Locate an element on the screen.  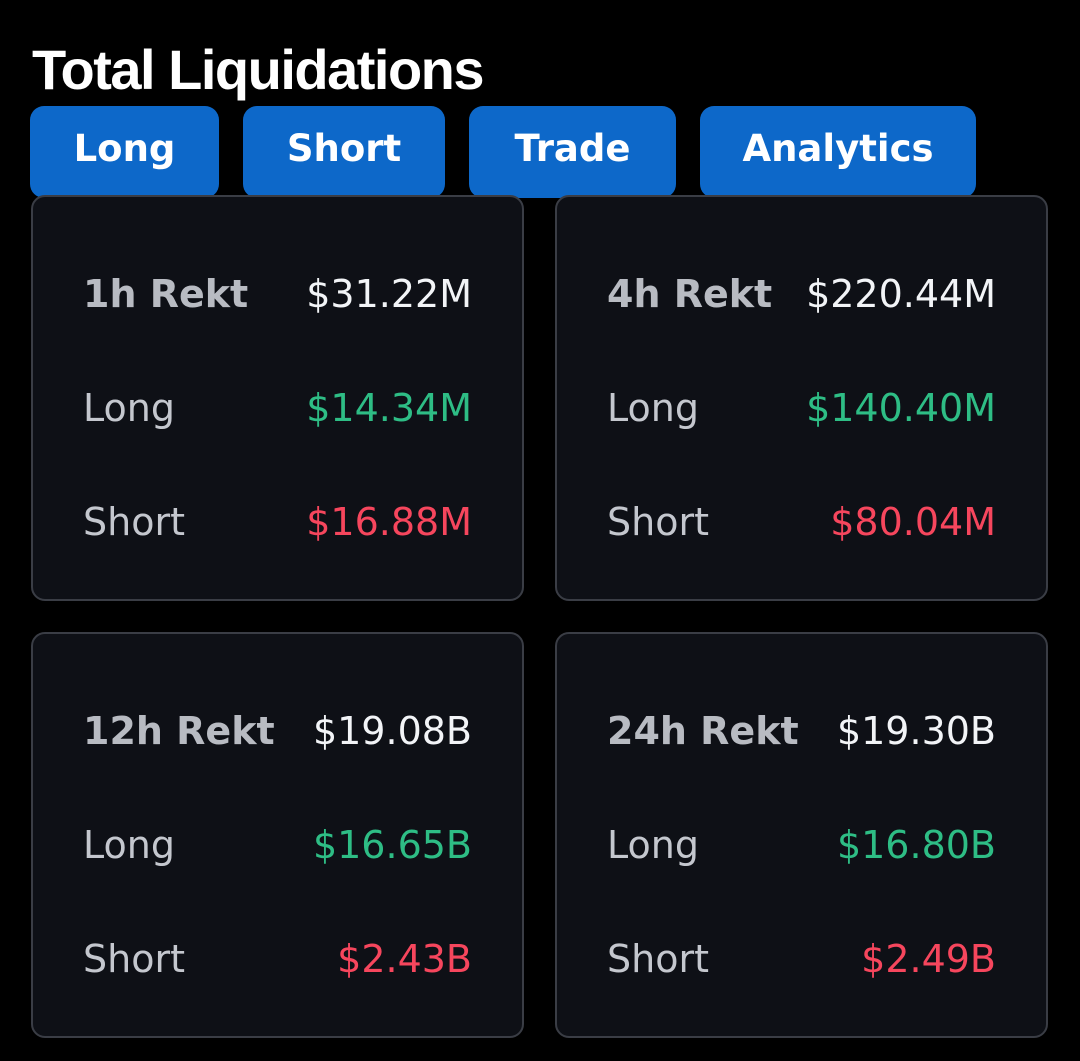
total-value: $19.30B is located at coordinates (916, 731).